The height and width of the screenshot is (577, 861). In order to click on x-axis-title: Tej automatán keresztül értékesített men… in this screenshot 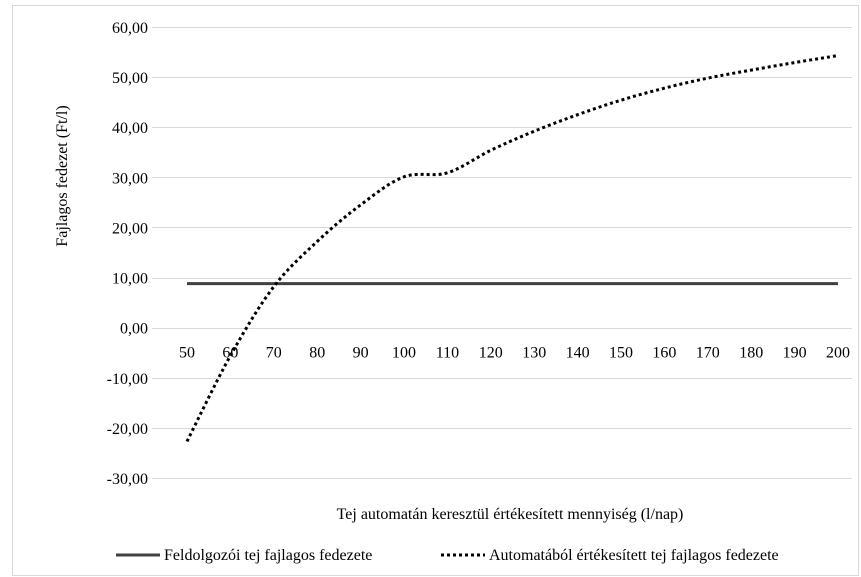, I will do `click(510, 514)`.